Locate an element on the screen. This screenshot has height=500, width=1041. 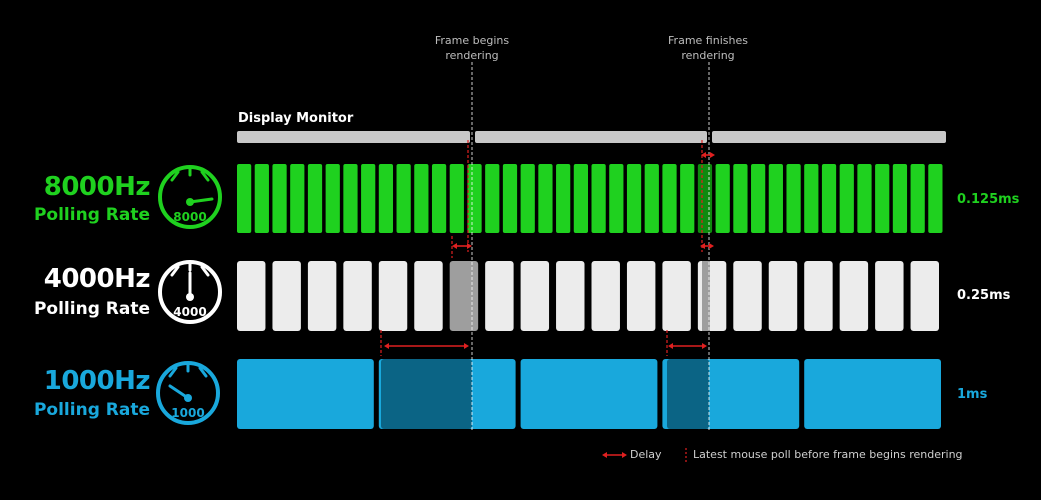
row-8000-polls is located at coordinates (590, 198).